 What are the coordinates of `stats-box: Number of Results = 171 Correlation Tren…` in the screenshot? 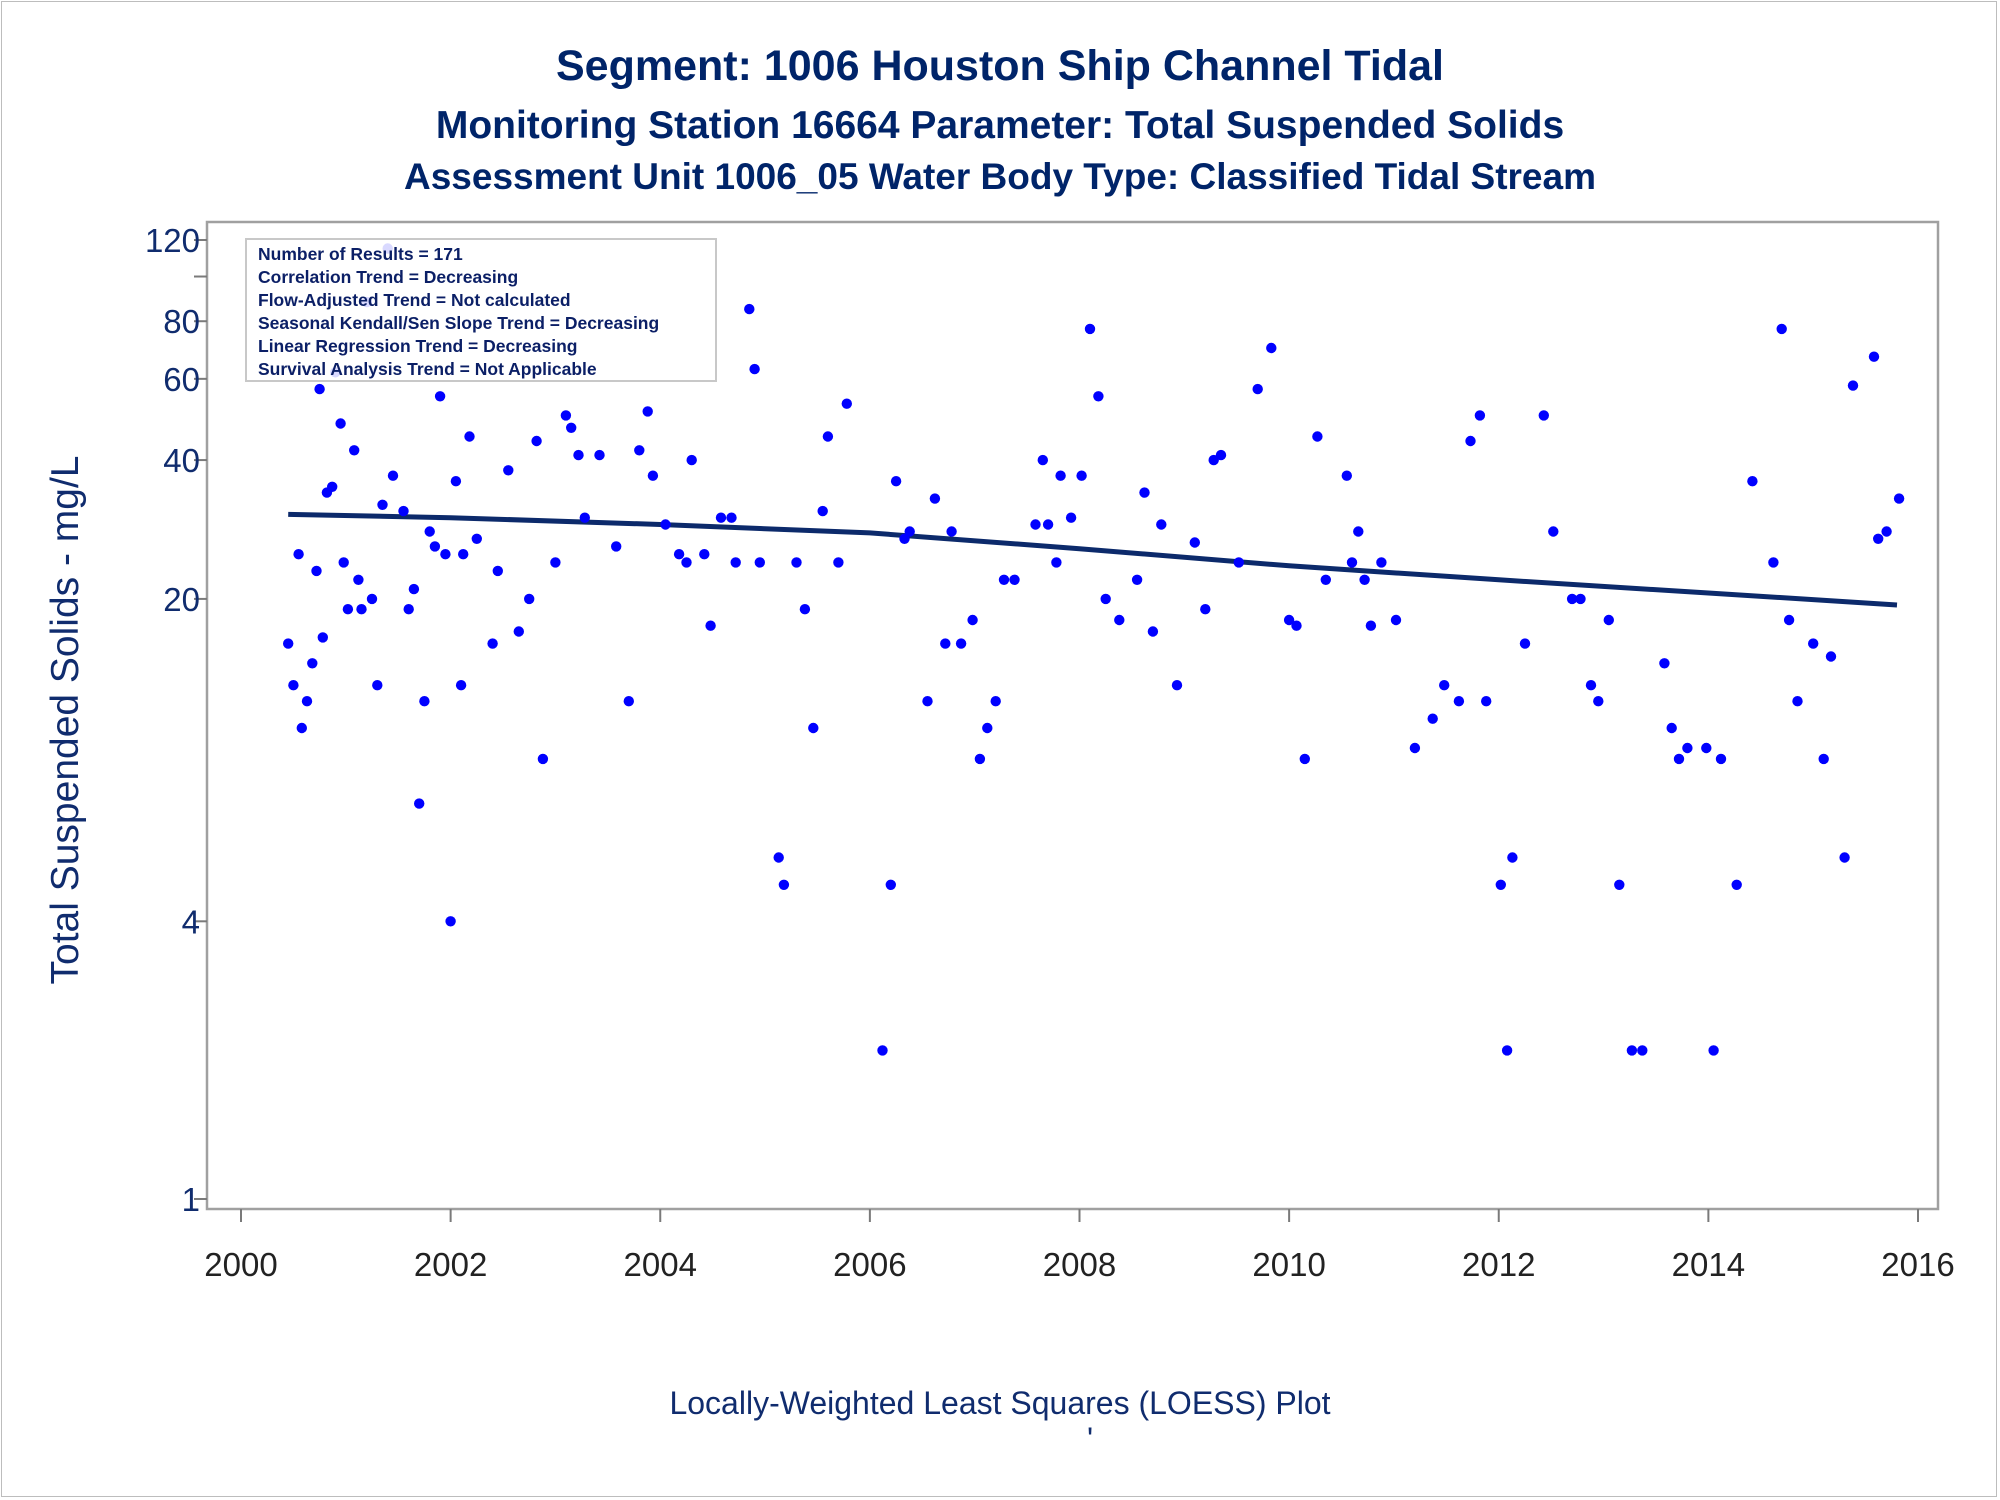 It's located at (481, 310).